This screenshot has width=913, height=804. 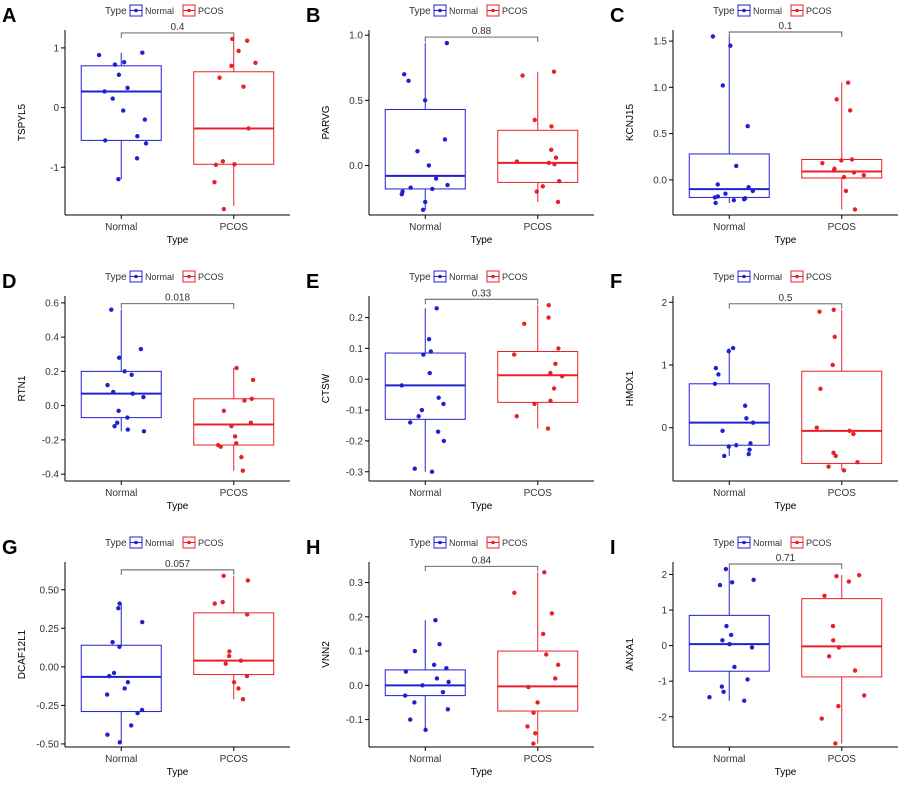 I want to click on y-tick-label: 0.1, so click(x=356, y=349).